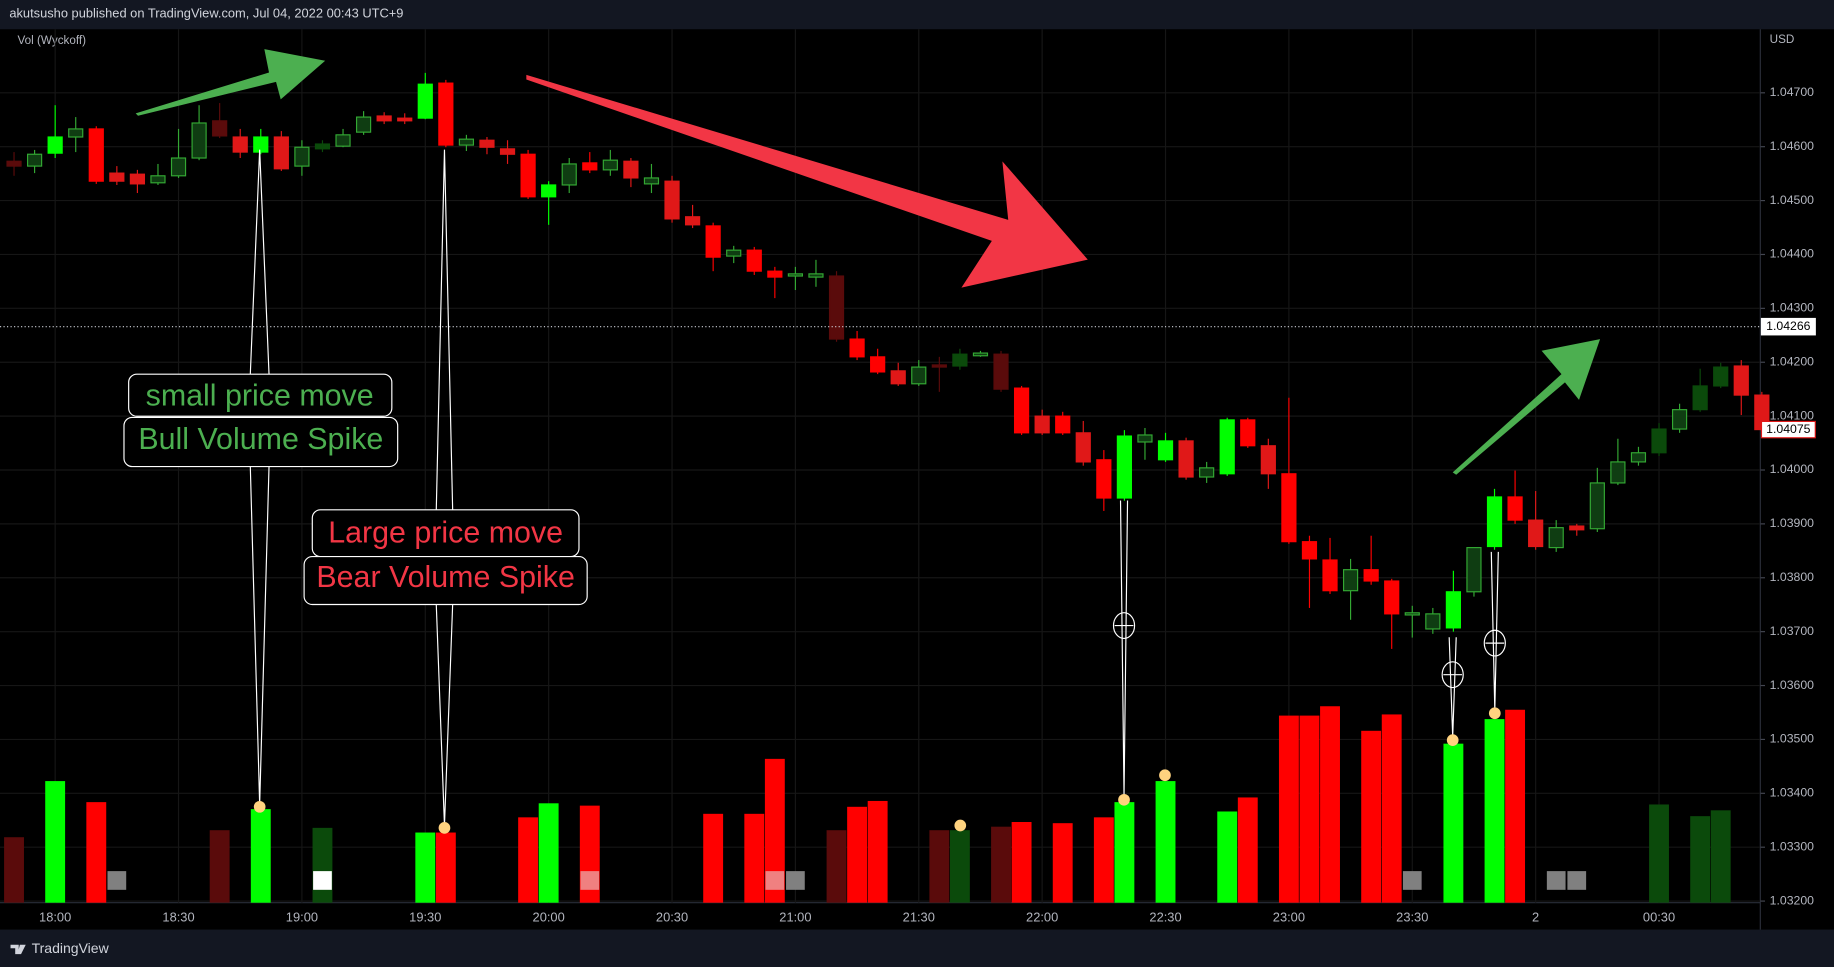 The image size is (1834, 967). Describe the element at coordinates (1535, 916) in the screenshot. I see `x-tick-label: 2` at that location.